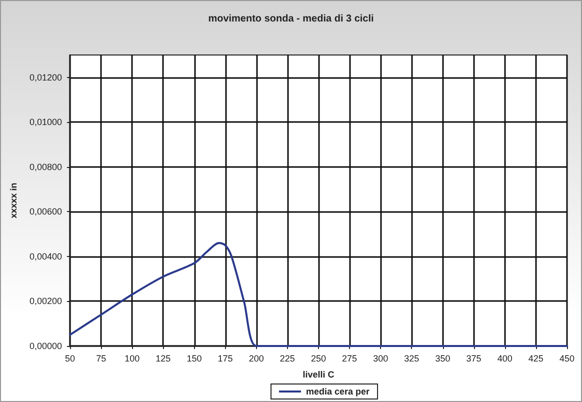  What do you see at coordinates (45, 301) in the screenshot?
I see `y-tick-label: 0,00200` at bounding box center [45, 301].